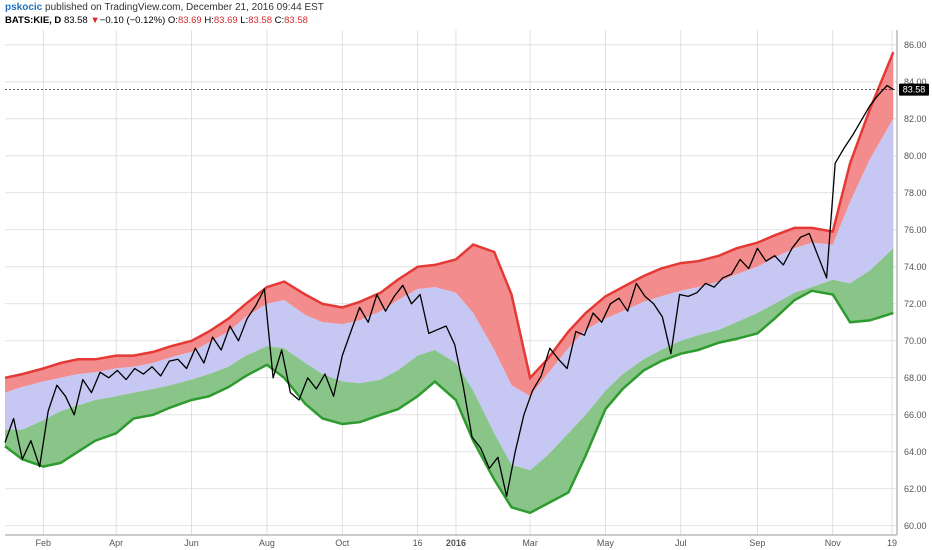 Image resolution: width=932 pixels, height=550 pixels. What do you see at coordinates (418, 543) in the screenshot?
I see `x-tick-label: 16` at bounding box center [418, 543].